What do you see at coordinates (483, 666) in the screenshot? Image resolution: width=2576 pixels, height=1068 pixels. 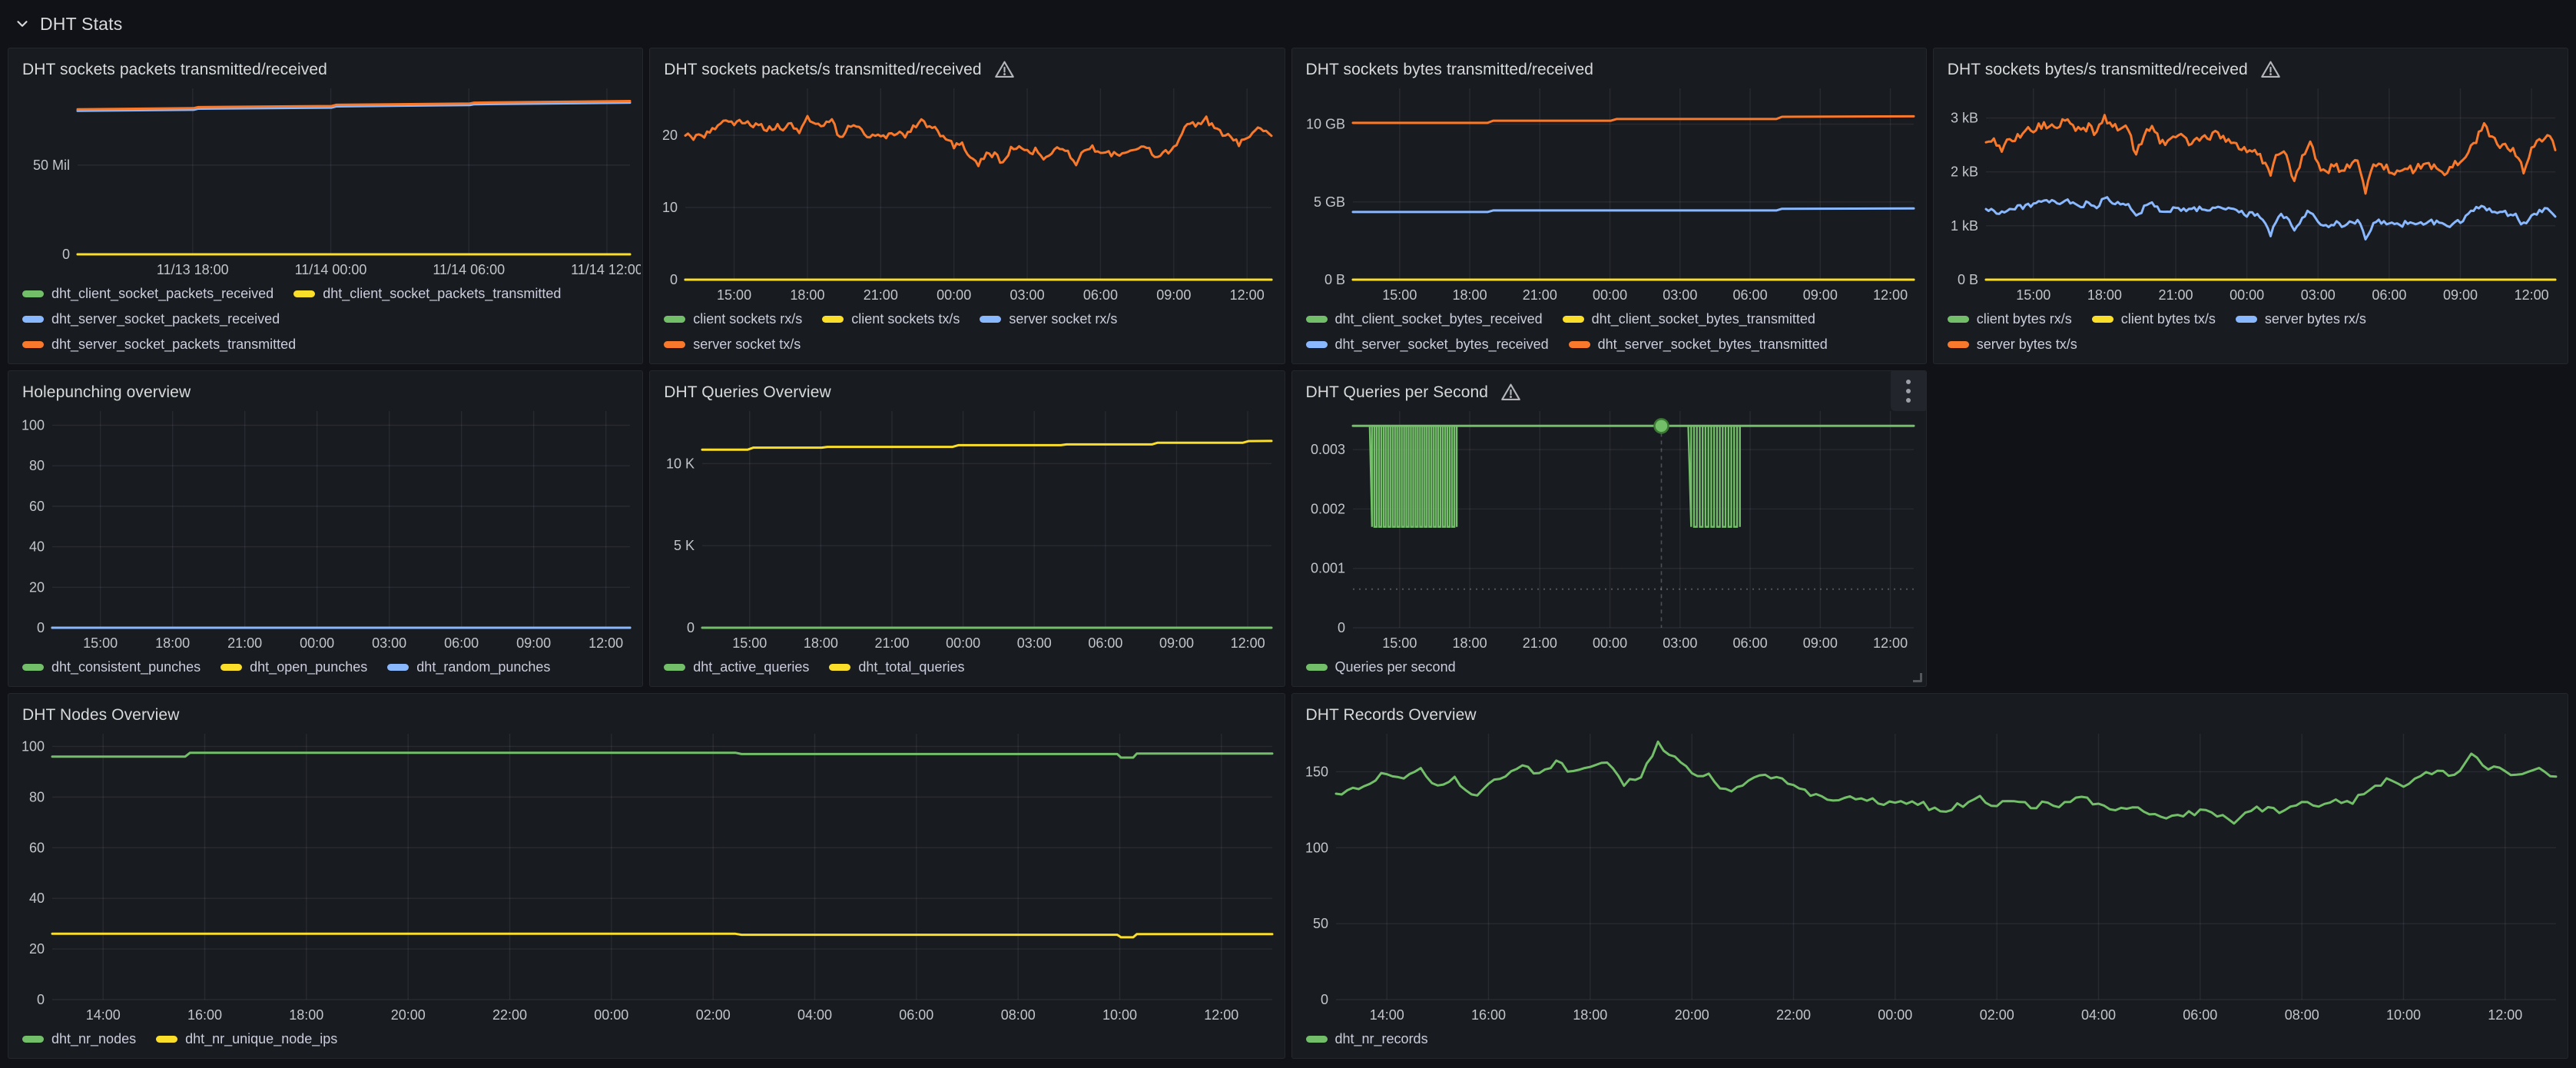 I see `series-label: dht_random_punches` at bounding box center [483, 666].